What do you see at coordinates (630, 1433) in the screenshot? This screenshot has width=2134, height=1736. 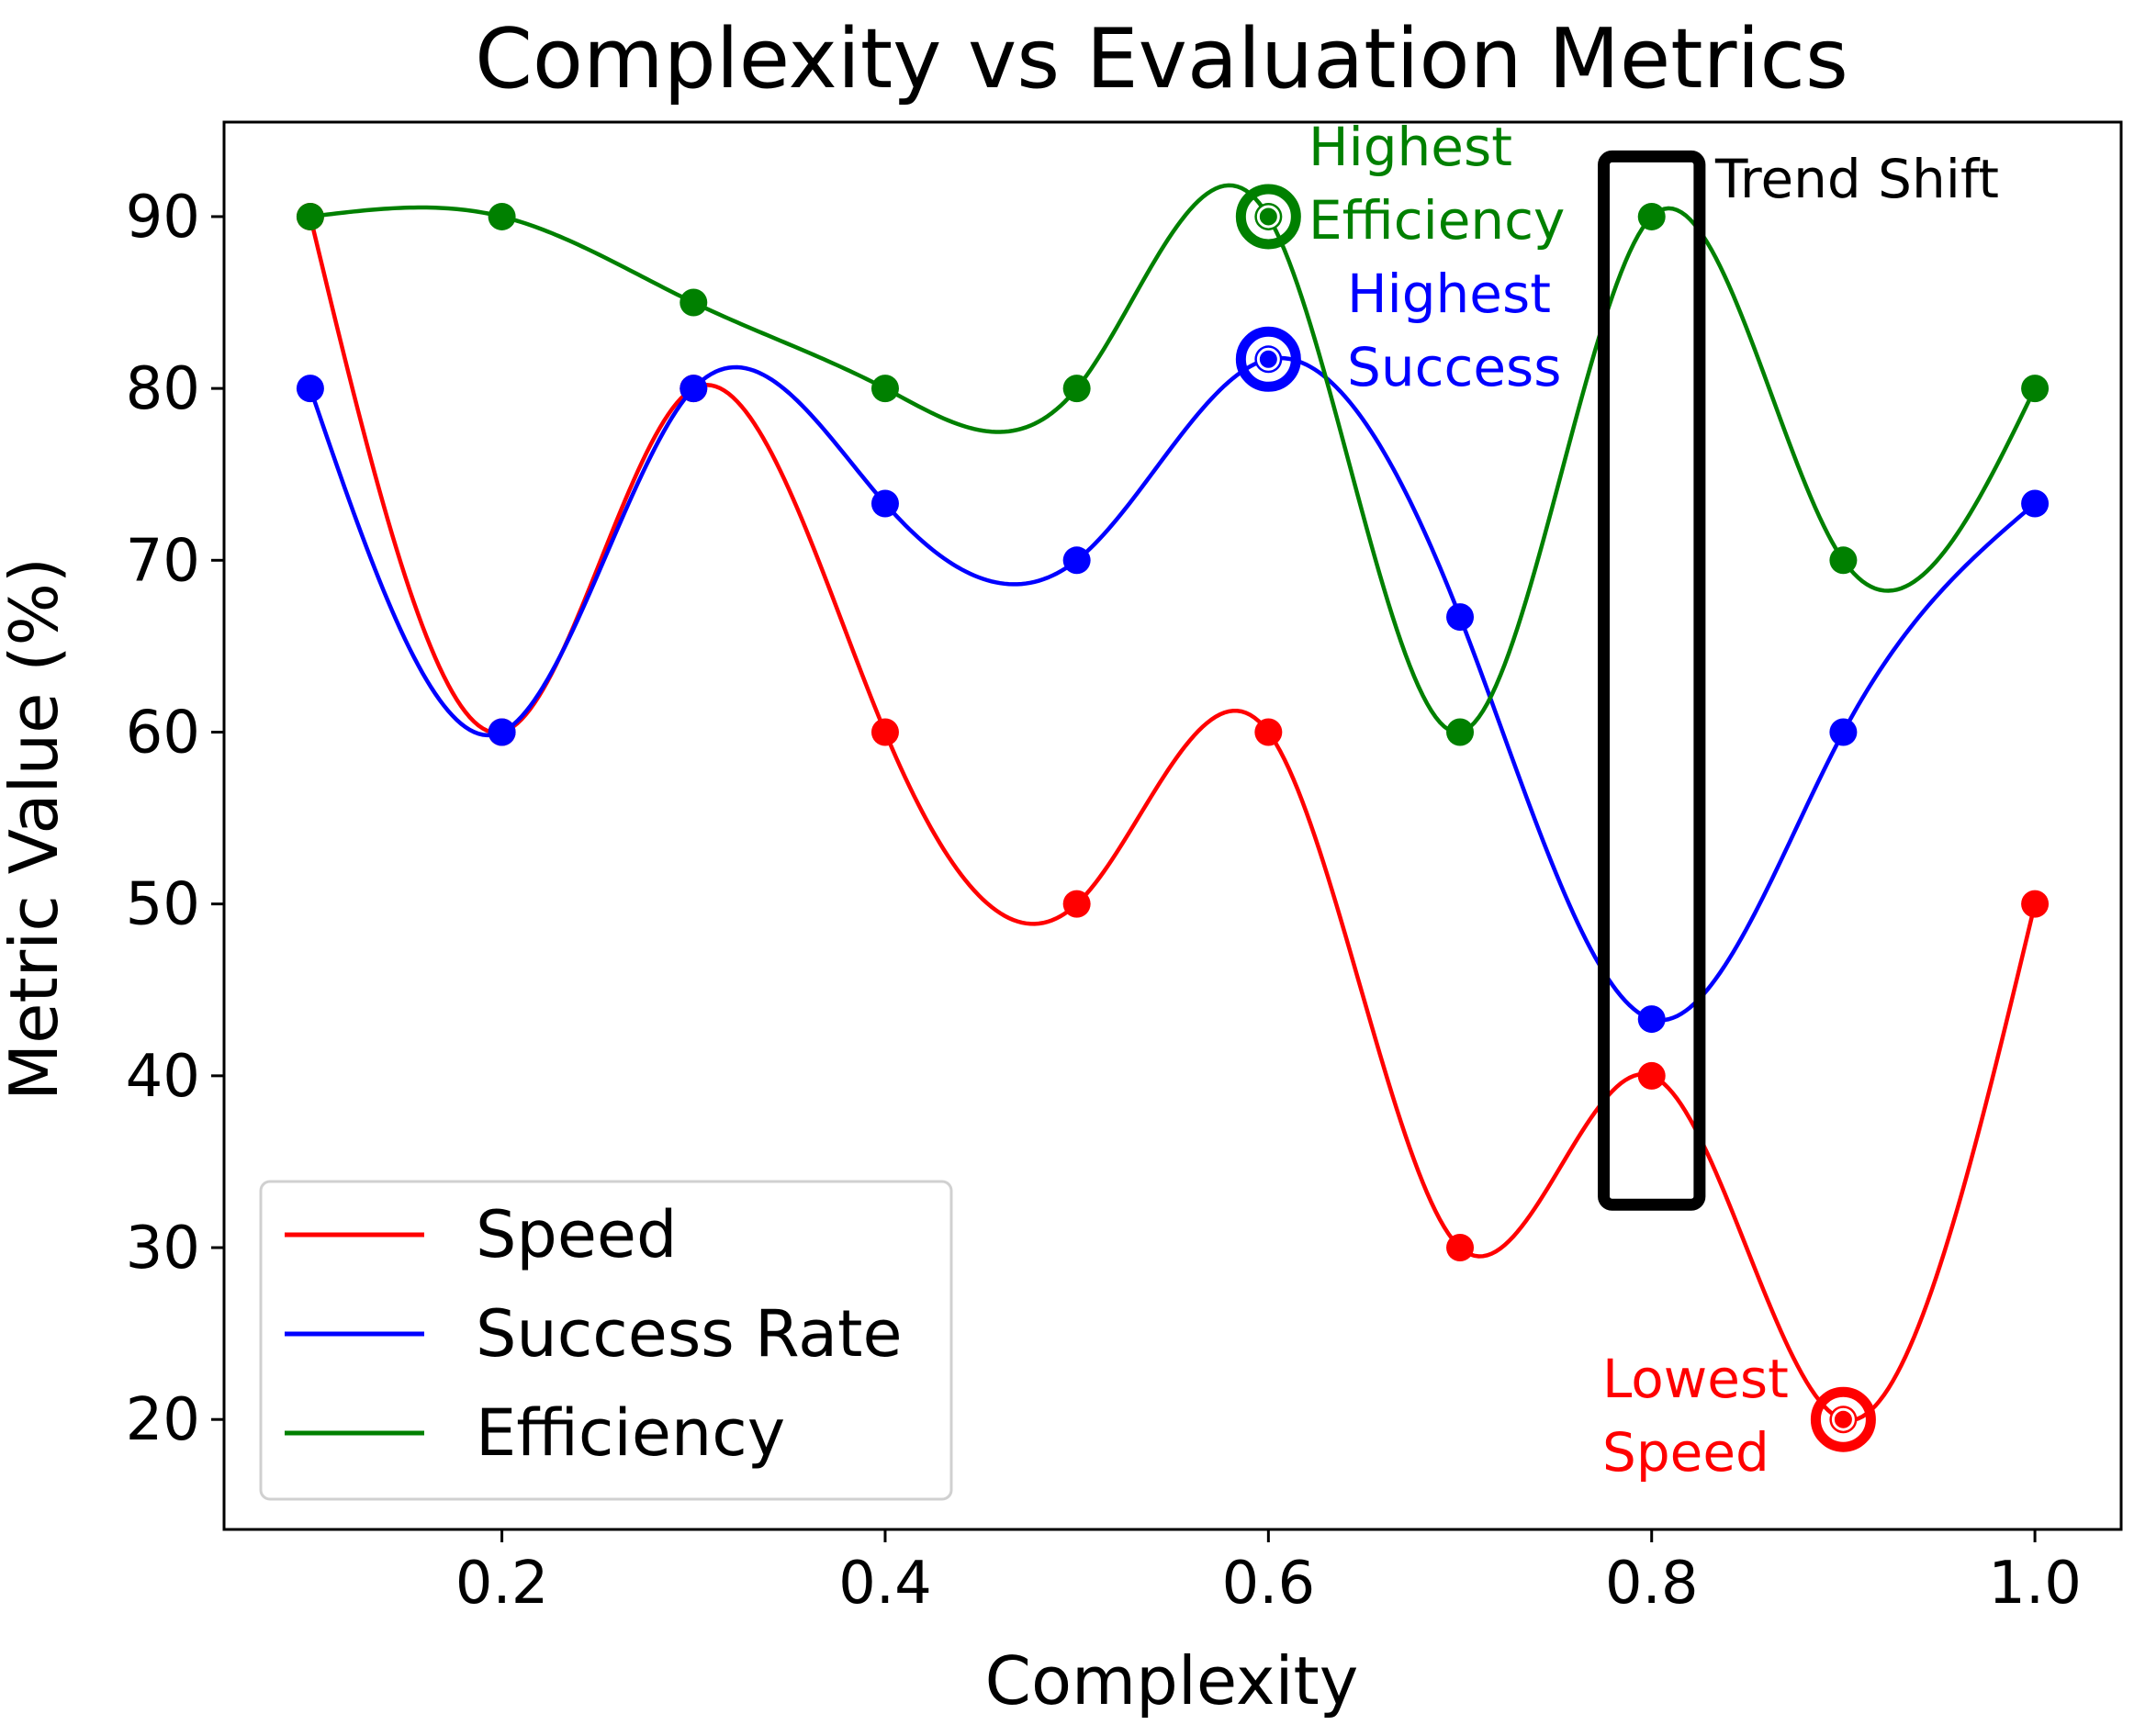 I see `legend-label-efficiency: Efficiency` at bounding box center [630, 1433].